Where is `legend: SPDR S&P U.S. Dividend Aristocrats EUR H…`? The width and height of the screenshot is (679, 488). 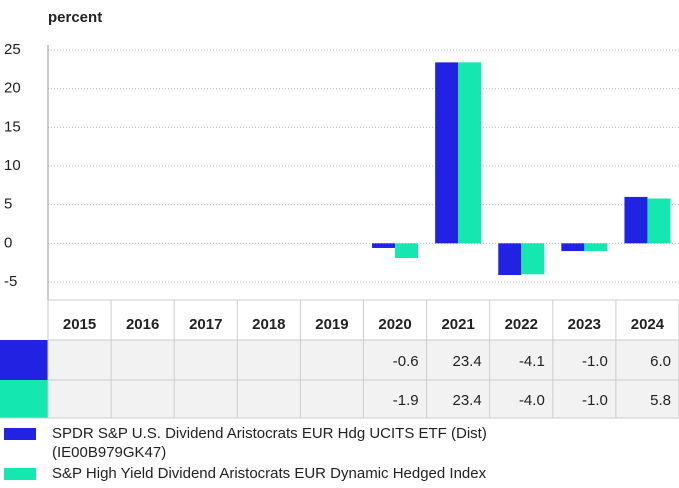
legend: SPDR S&P U.S. Dividend Aristocrats EUR H… is located at coordinates (339, 454).